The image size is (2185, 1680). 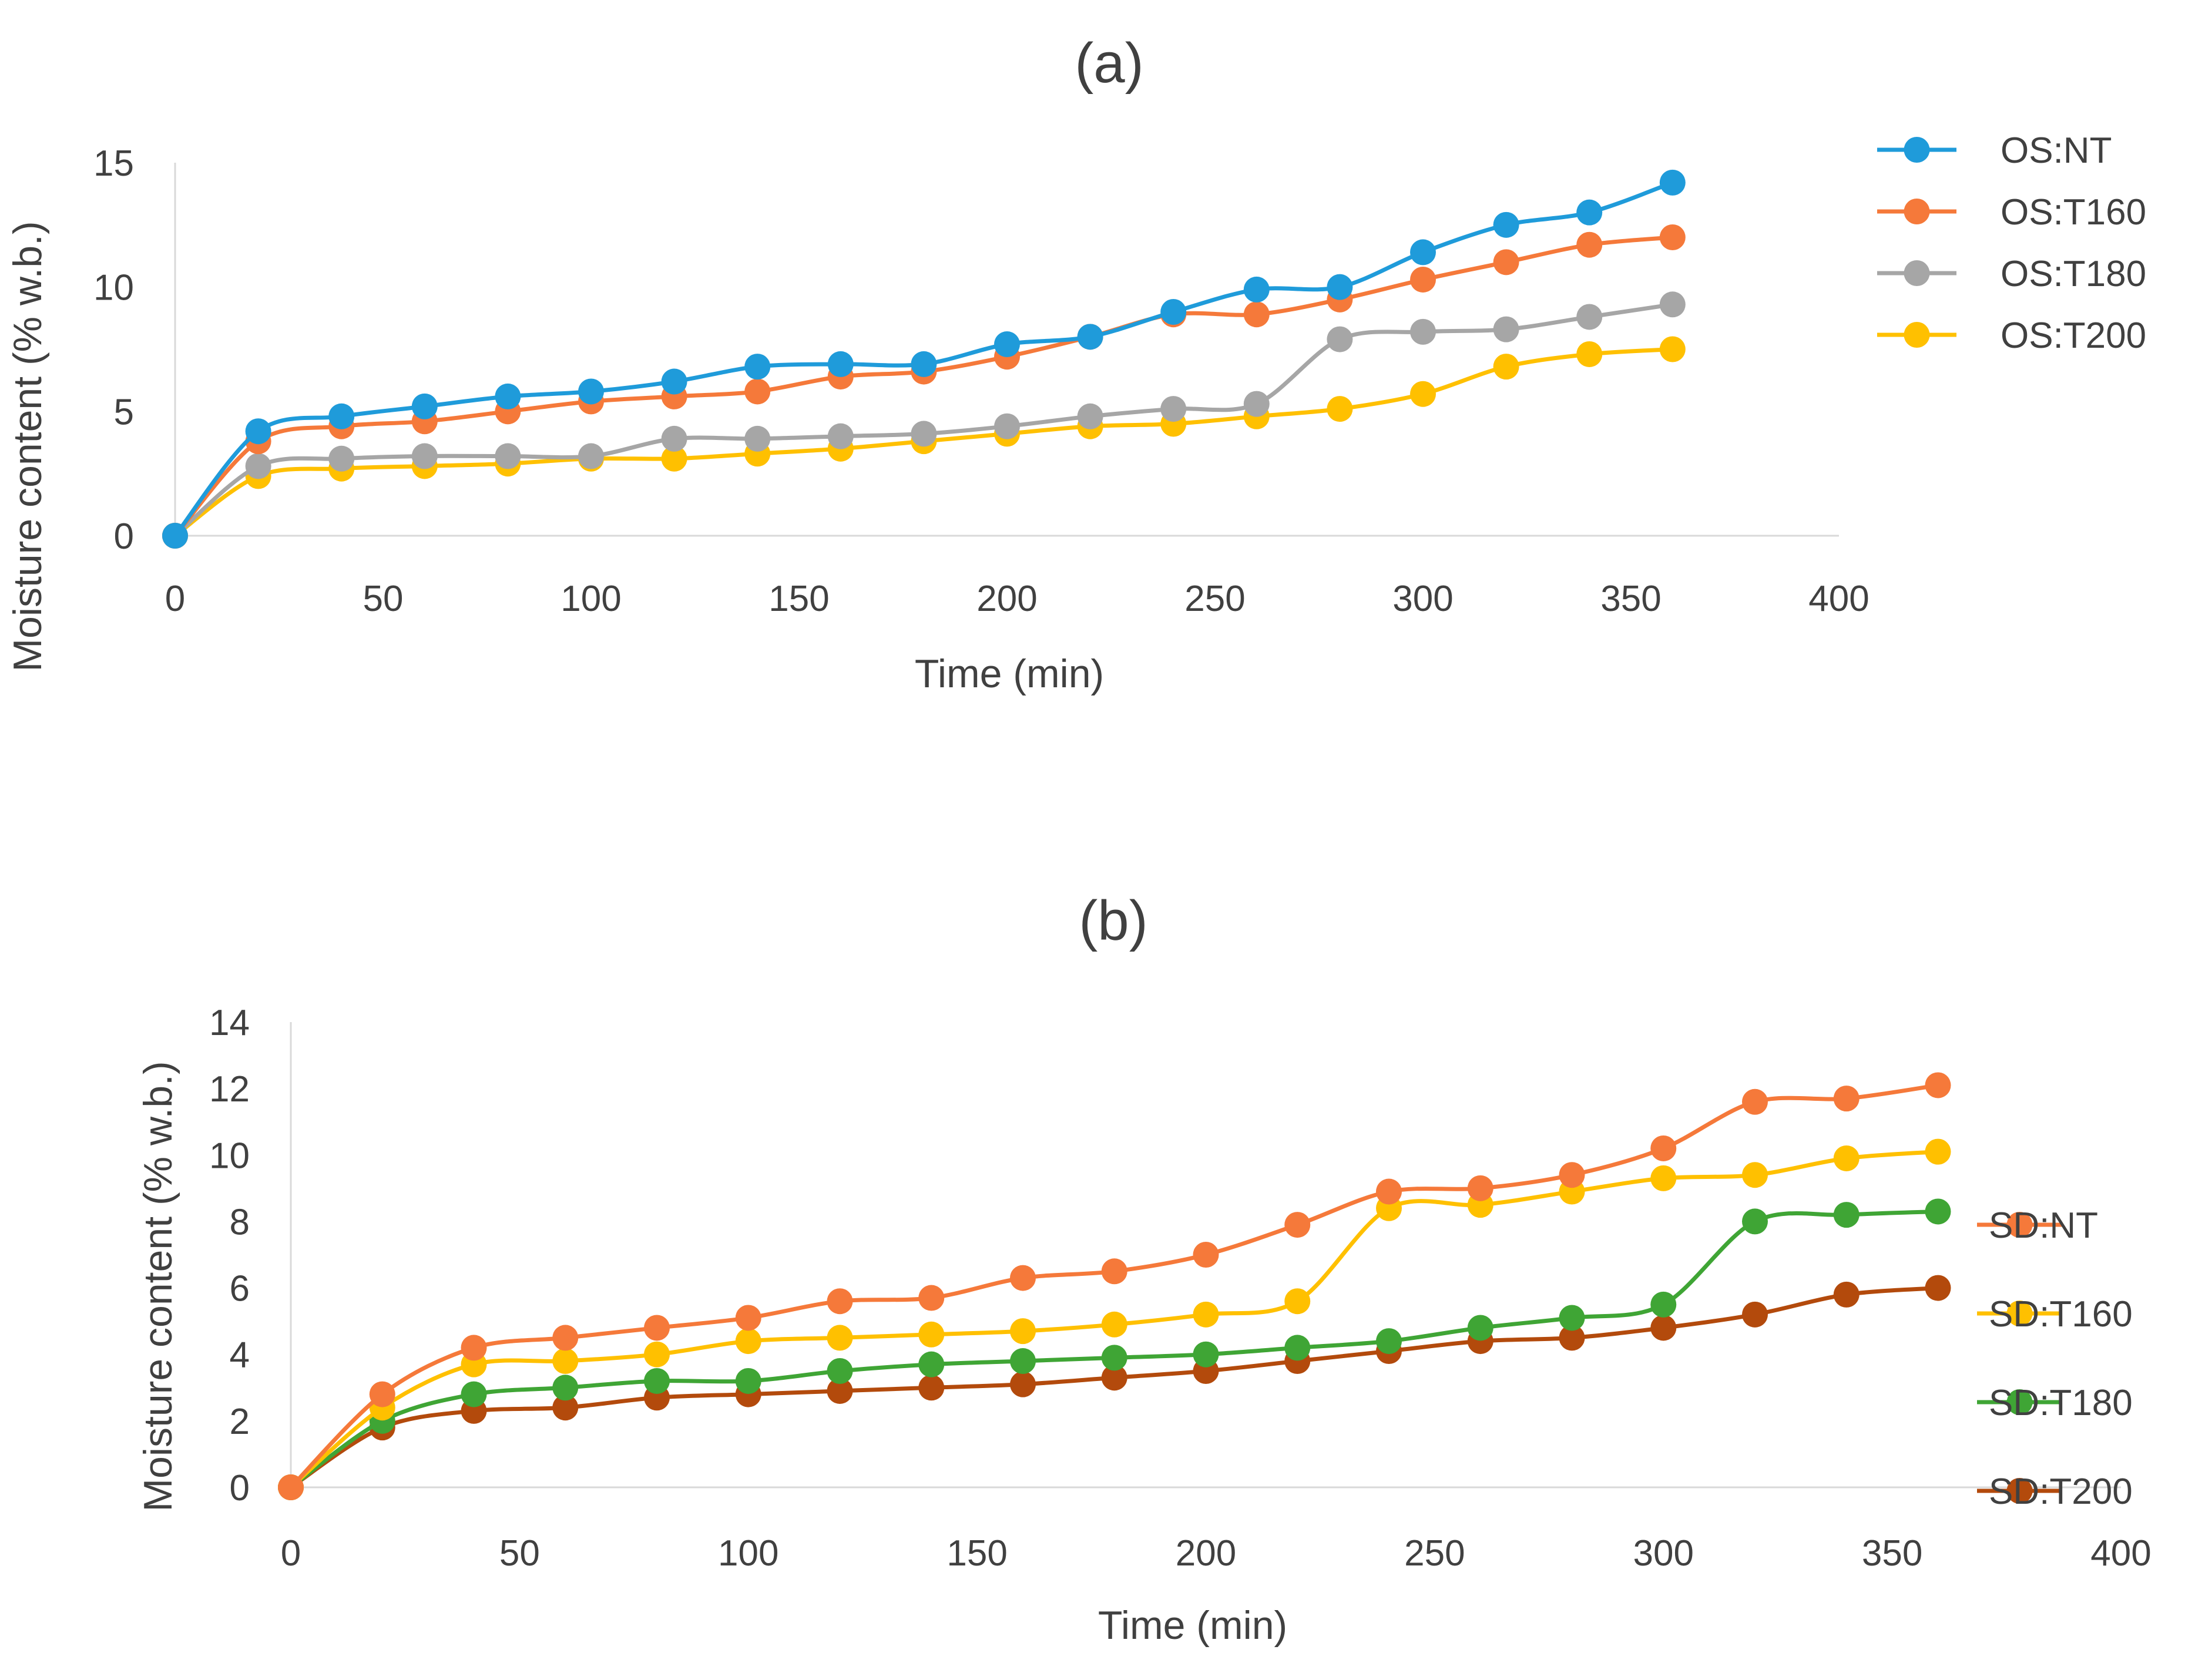 What do you see at coordinates (158, 1286) in the screenshot?
I see `y-axis-label: Moisture content (% w.b.)` at bounding box center [158, 1286].